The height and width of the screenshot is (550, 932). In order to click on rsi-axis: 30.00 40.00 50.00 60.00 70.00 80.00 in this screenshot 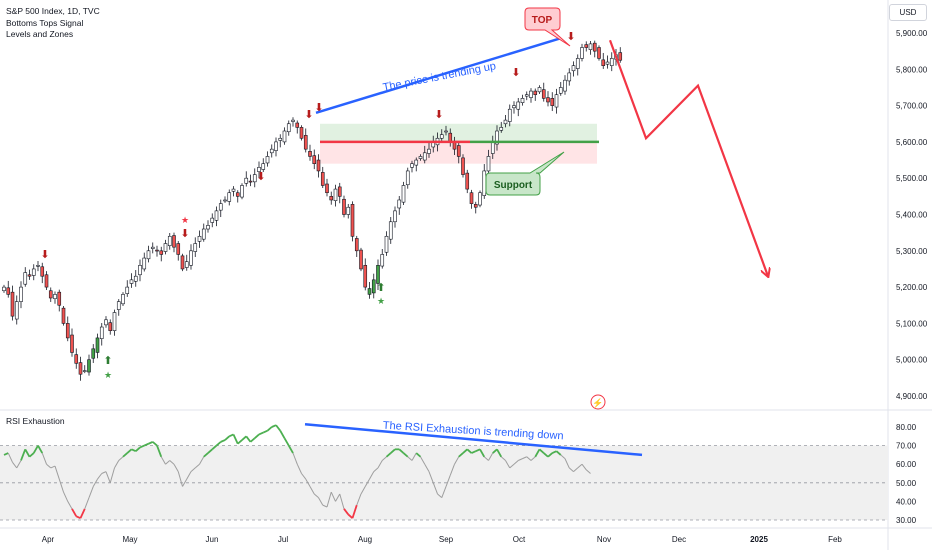, I will do `click(906, 474)`.